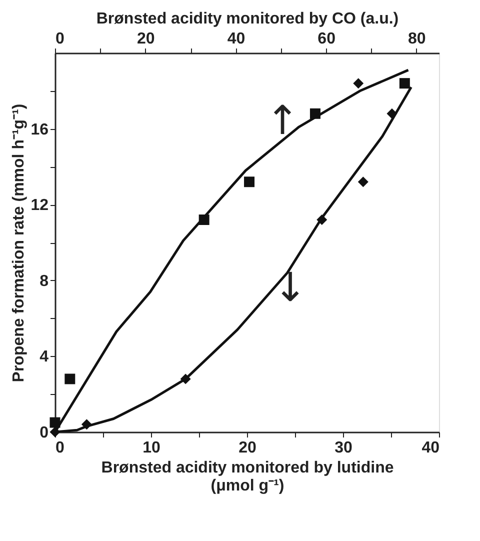 This screenshot has width=480, height=541. I want to click on x2-tick-label: 0, so click(60, 39).